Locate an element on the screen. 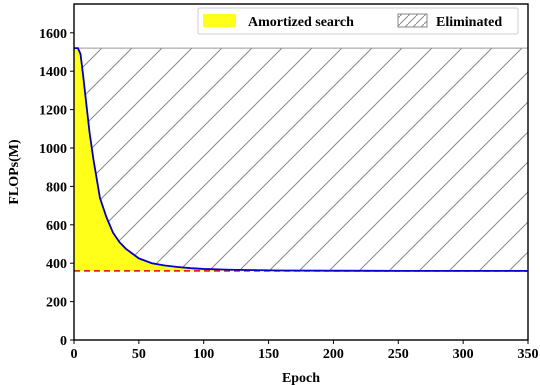  y-tick-label: 200 is located at coordinates (56, 303).